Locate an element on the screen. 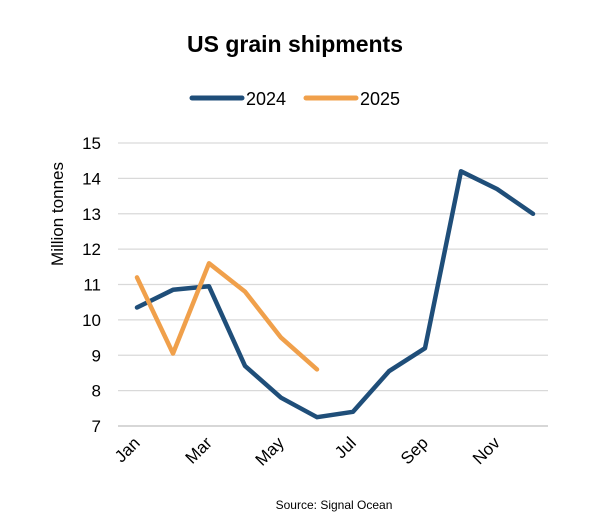  y-tick-label: 10 is located at coordinates (91, 320).